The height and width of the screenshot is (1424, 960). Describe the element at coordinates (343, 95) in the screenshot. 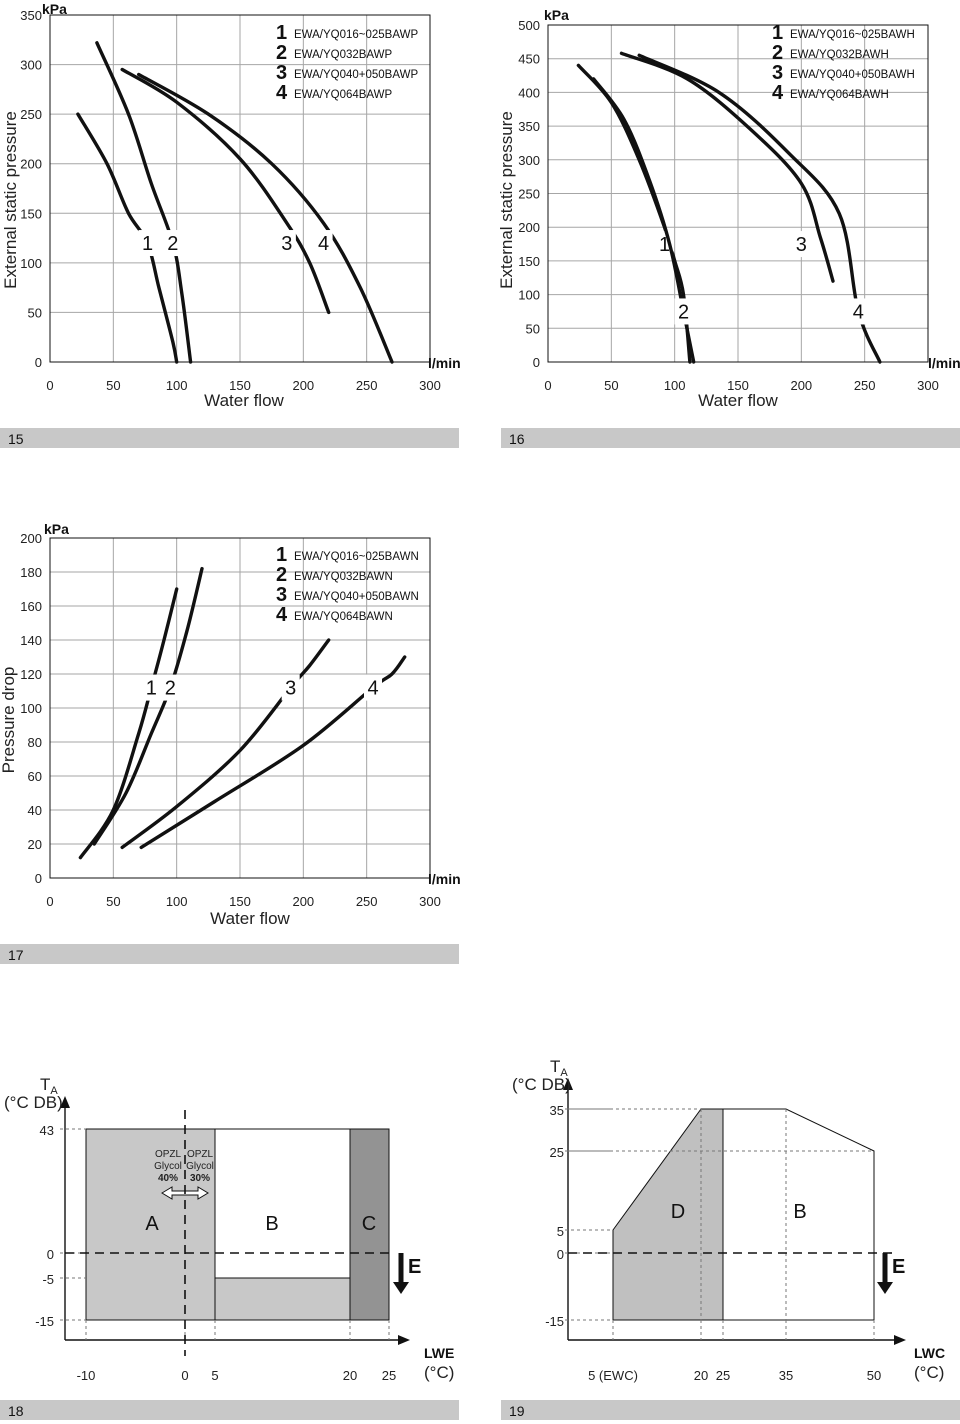

I see `legend-label: EWA/YQ064BAWP` at that location.